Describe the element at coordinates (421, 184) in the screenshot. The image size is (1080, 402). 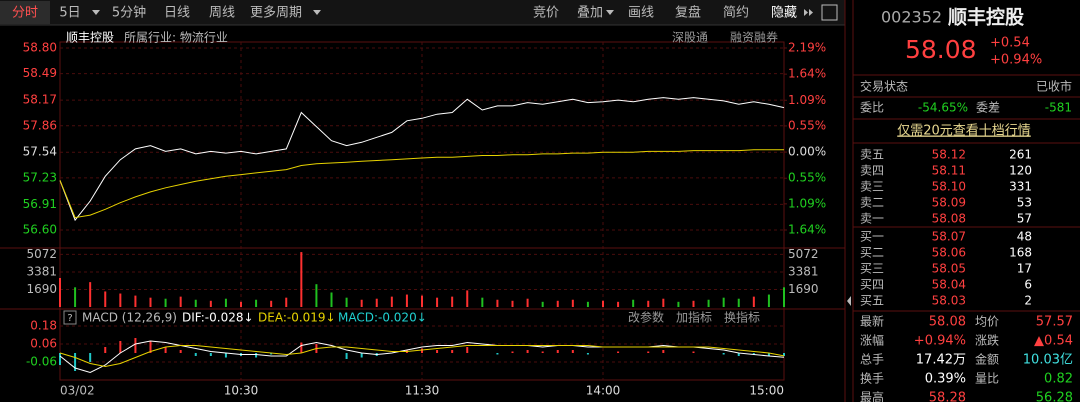
I see `price-line` at that location.